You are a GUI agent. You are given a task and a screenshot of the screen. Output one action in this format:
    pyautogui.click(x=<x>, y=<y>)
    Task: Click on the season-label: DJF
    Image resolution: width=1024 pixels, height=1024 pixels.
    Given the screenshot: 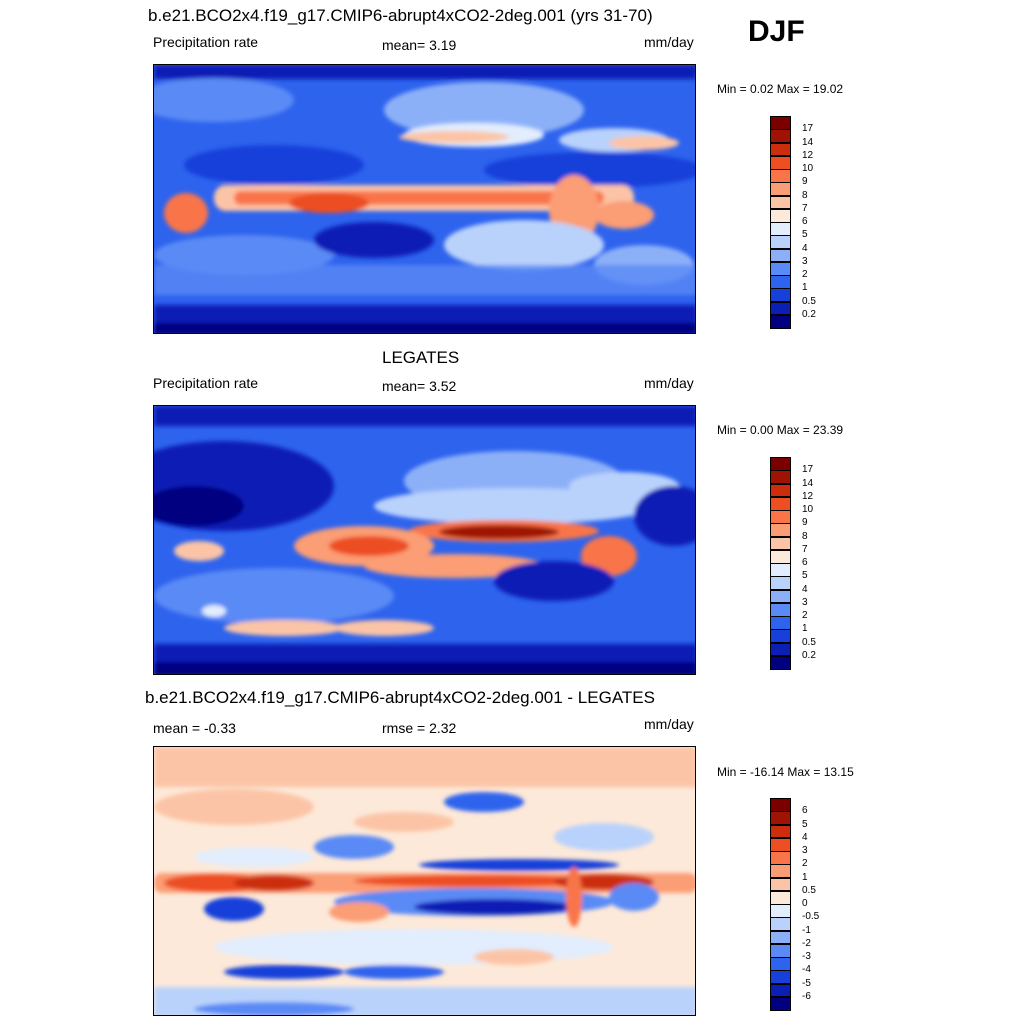 What is the action you would take?
    pyautogui.click(x=776, y=31)
    